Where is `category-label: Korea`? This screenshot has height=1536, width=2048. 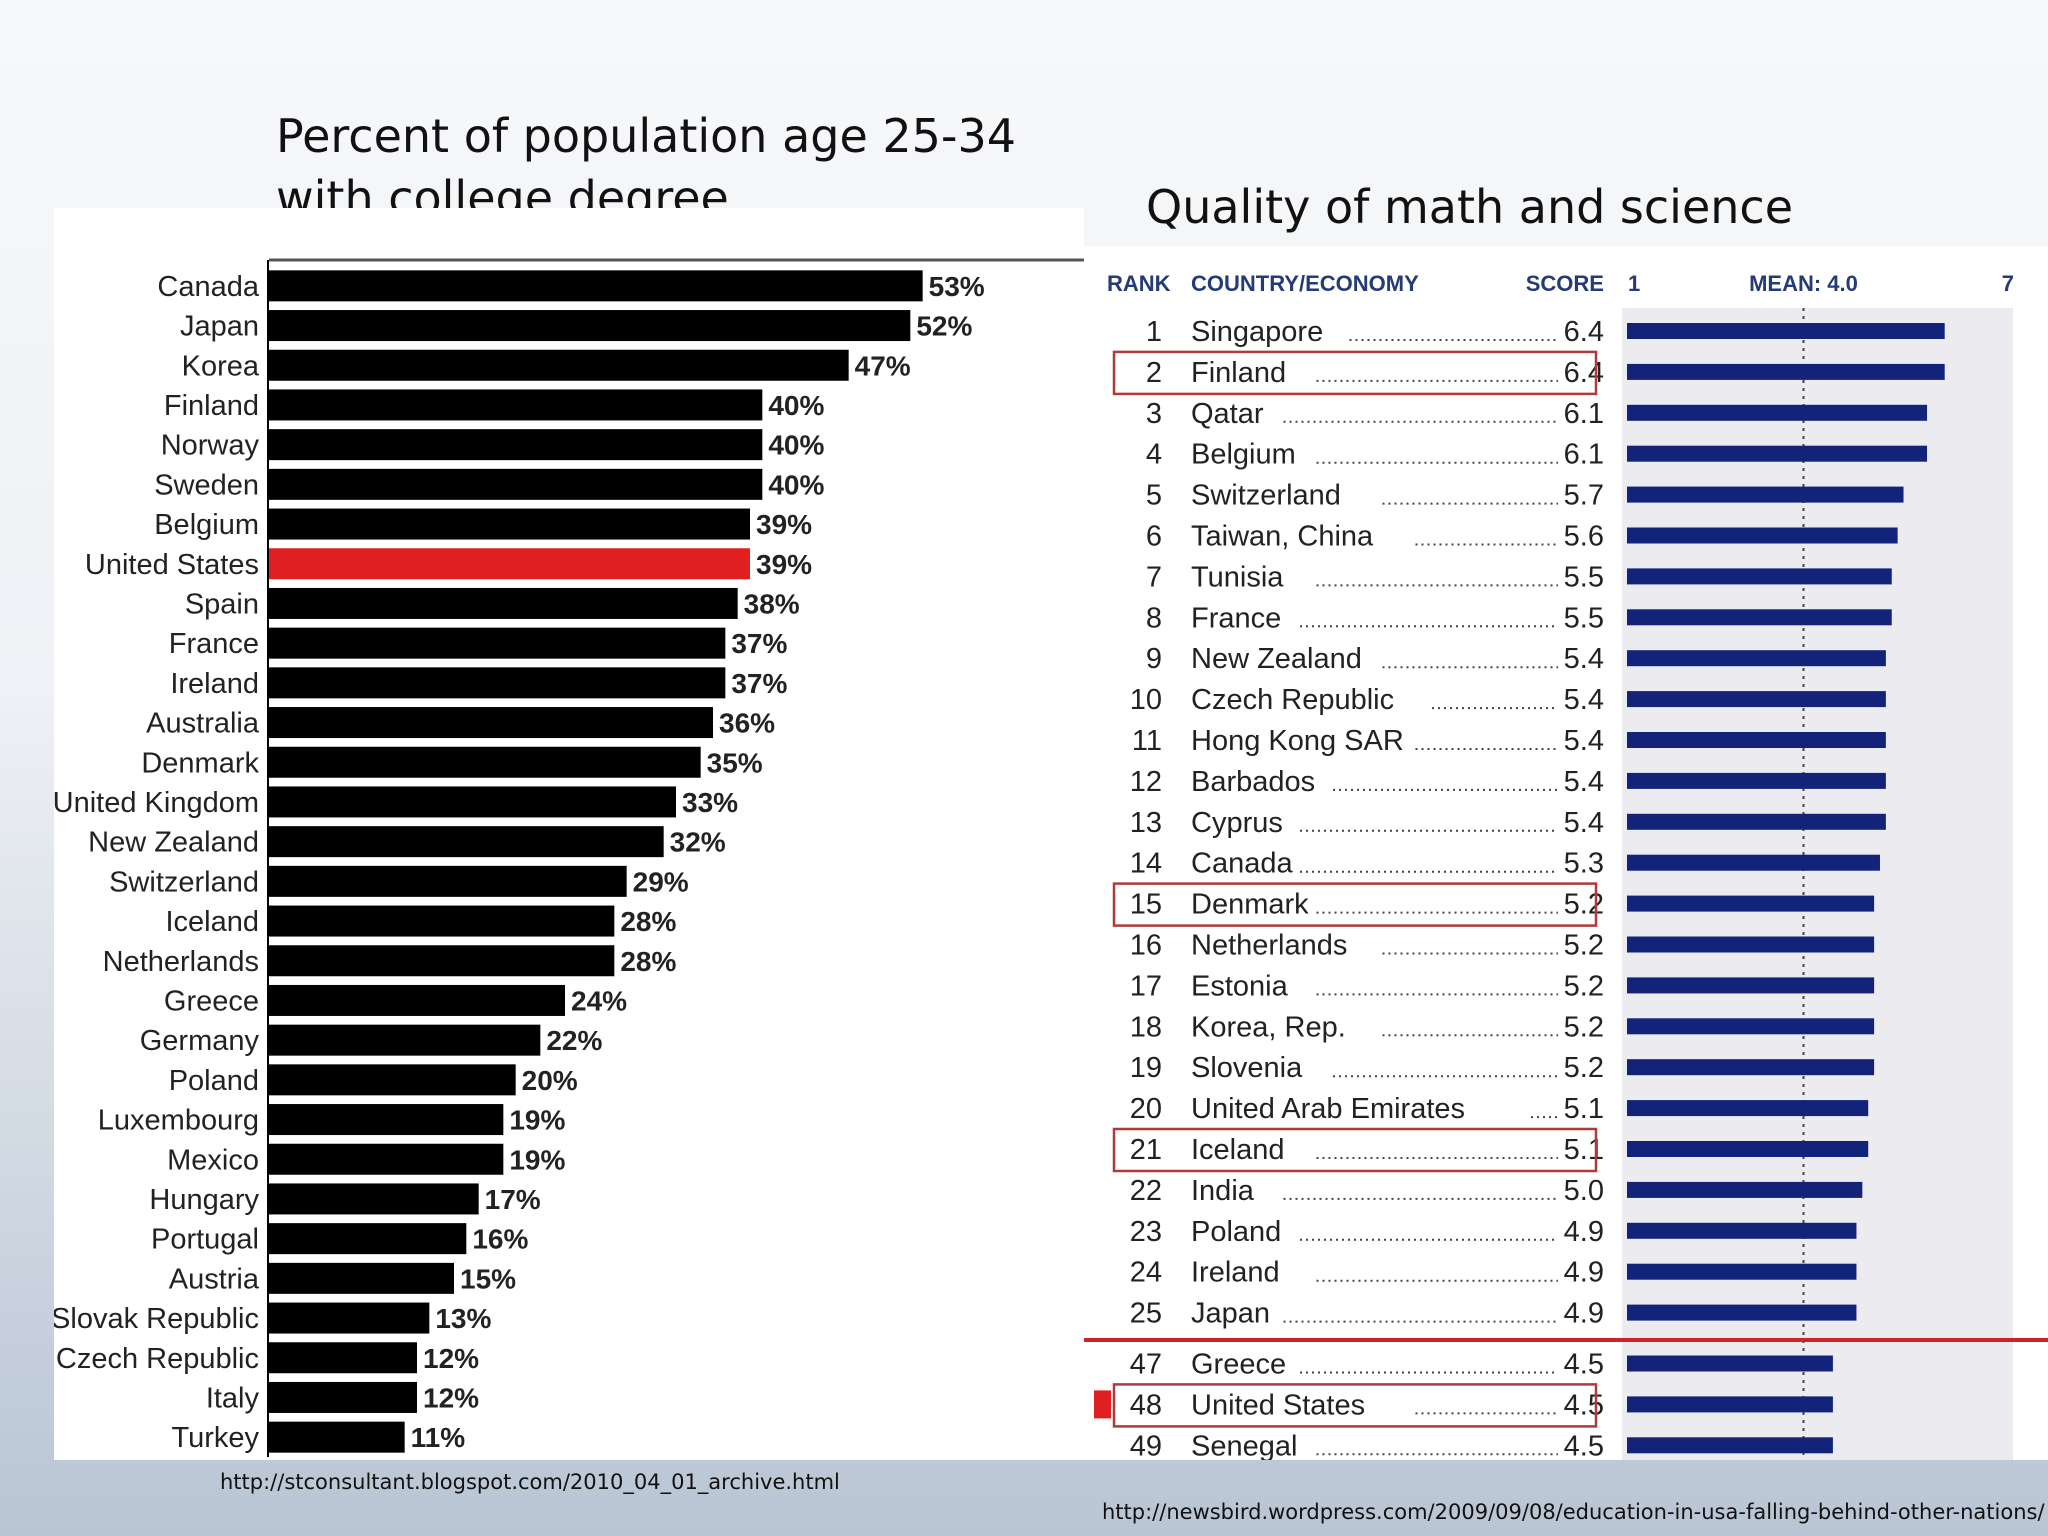 category-label: Korea is located at coordinates (221, 366).